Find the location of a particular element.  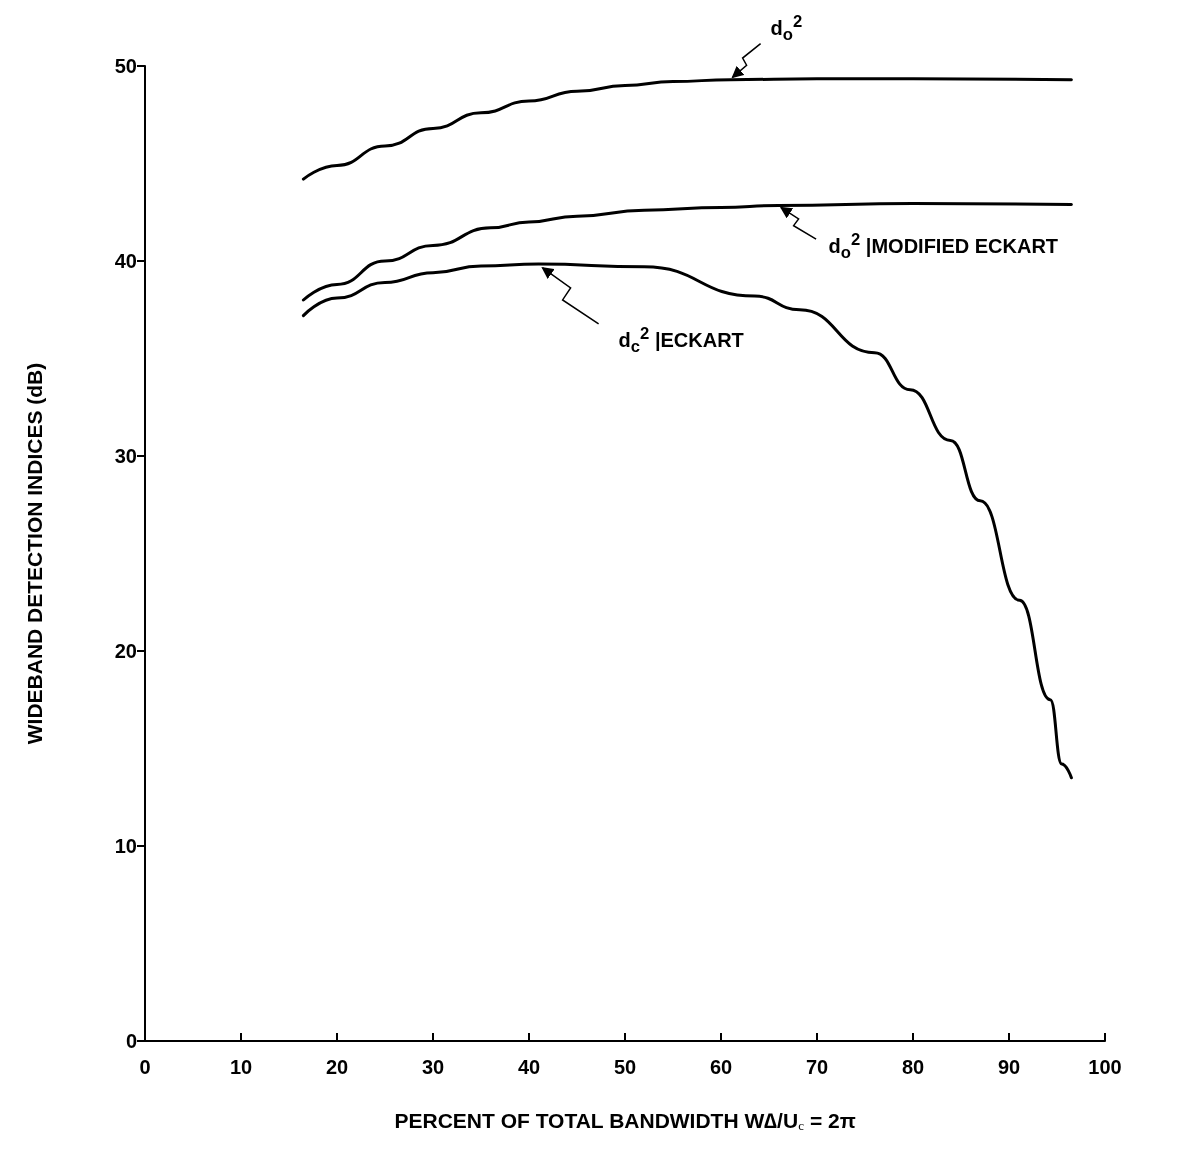

y-tick-label: 10 is located at coordinates (125, 846).